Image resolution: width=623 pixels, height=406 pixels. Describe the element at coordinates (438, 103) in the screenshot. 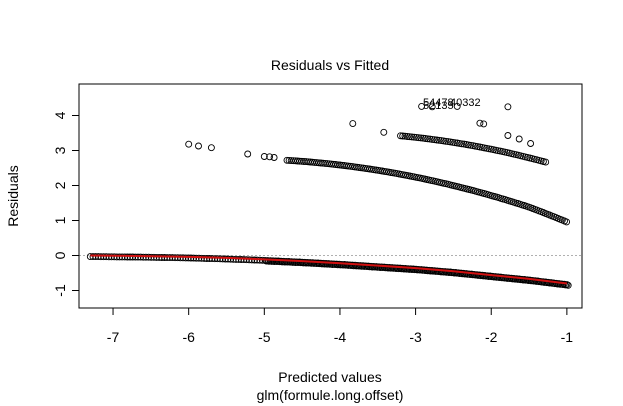

I see `outlier-label-54478: 54478` at that location.